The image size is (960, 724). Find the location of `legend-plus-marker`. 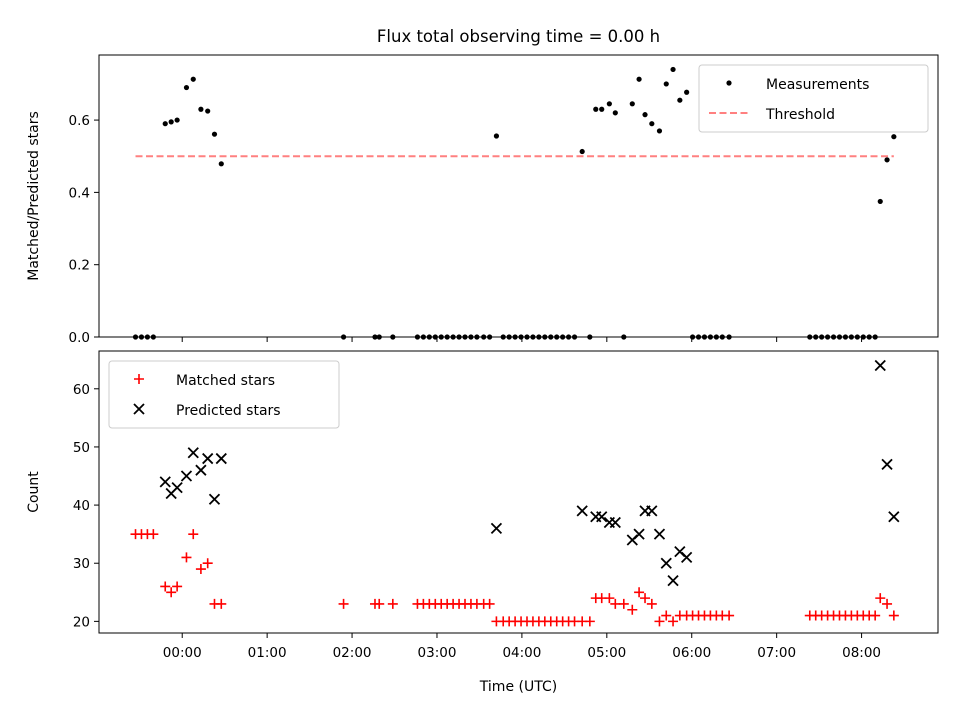

legend-plus-marker is located at coordinates (139, 379).